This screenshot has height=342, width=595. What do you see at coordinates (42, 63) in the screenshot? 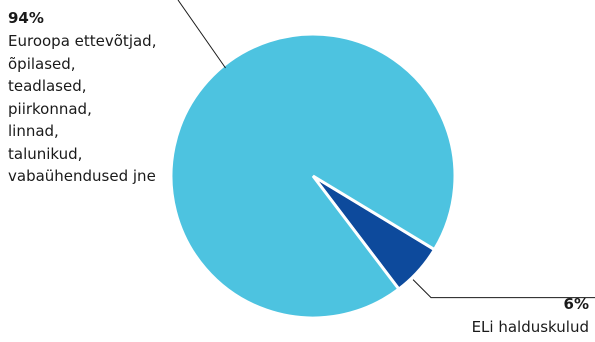
I see `slice-desc-large-line-2: õpilased,` at bounding box center [42, 63].